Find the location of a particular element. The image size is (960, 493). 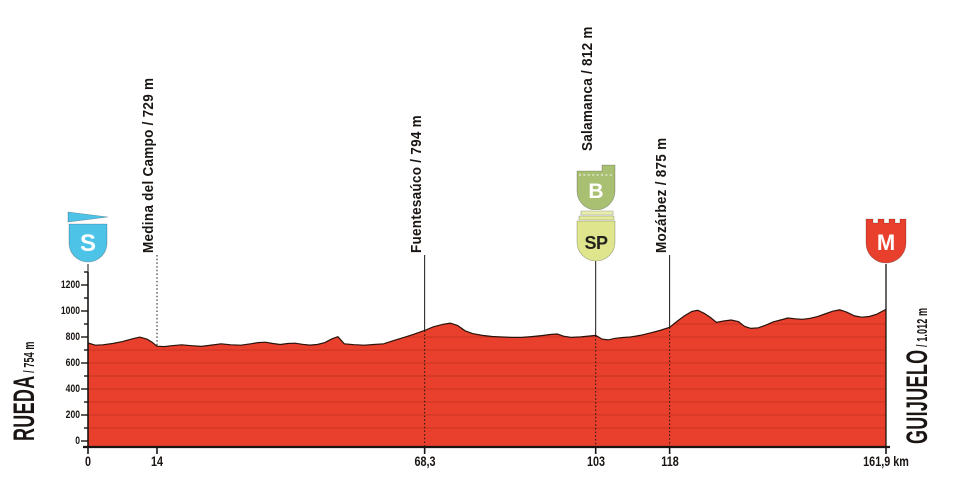

y-tick-label: 1200 is located at coordinates (70, 285).